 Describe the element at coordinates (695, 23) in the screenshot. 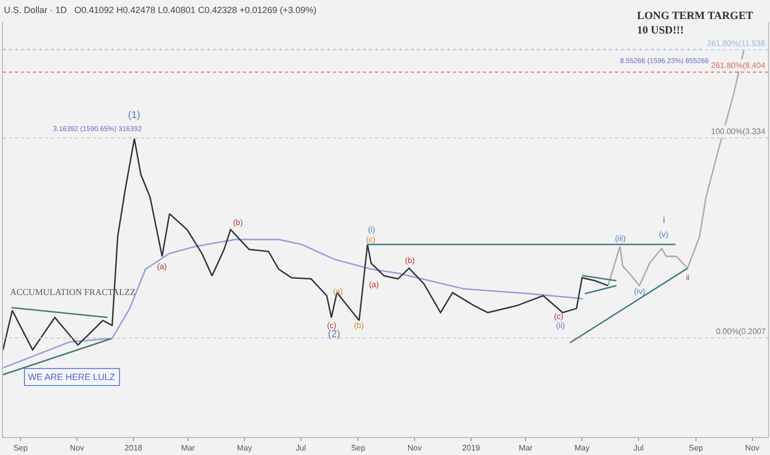

I see `annotation: LONG TERM TARGET 10 USD!!!` at that location.